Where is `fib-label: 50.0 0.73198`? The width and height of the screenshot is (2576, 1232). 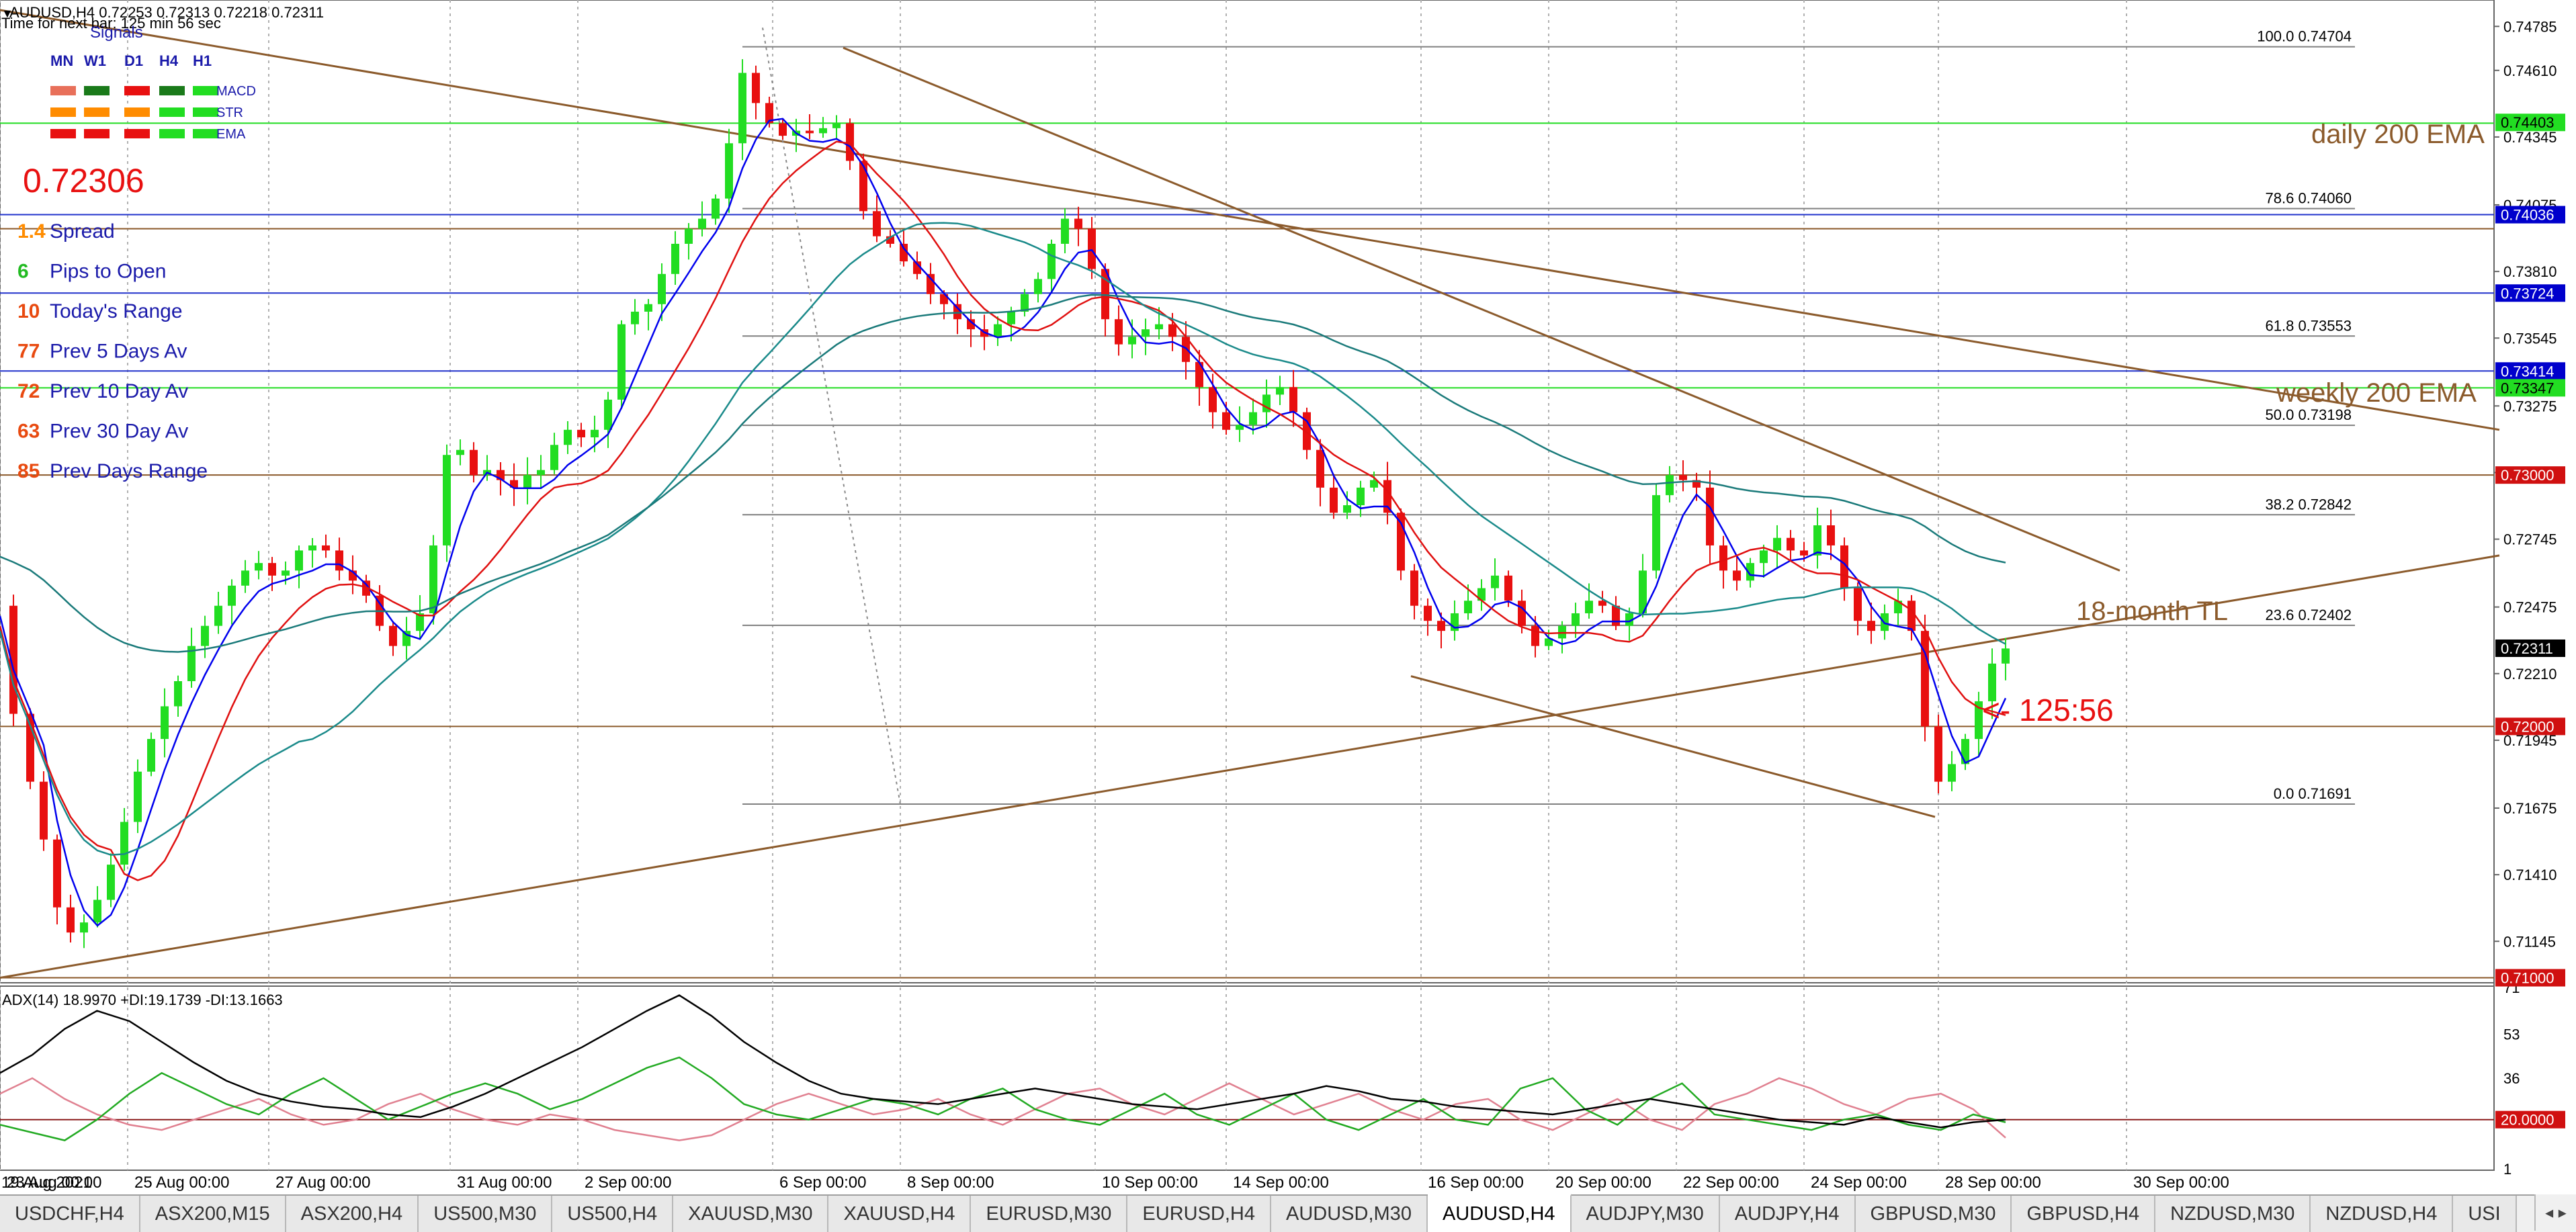
fib-label: 50.0 0.73198 is located at coordinates (2309, 414).